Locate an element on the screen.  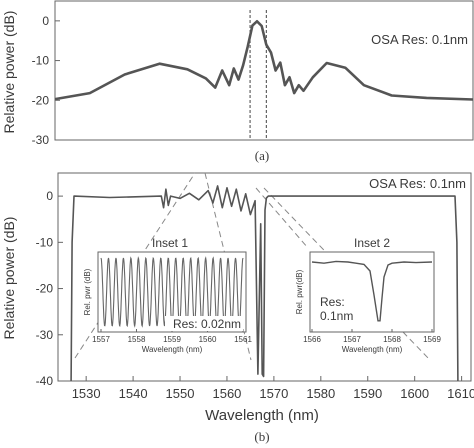
panel-b-annotation: OSA Res: 0.1nm is located at coordinates (417, 183).